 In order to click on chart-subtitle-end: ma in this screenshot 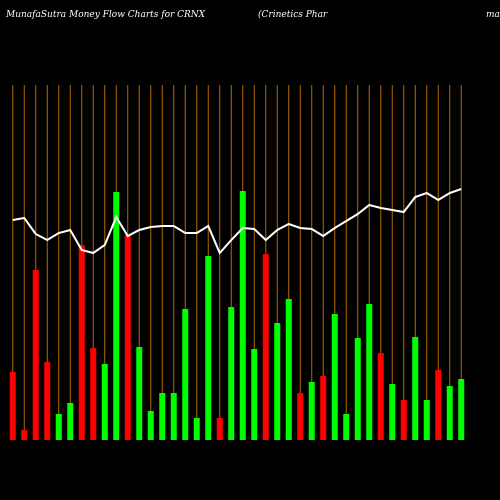, I will do `click(493, 15)`.